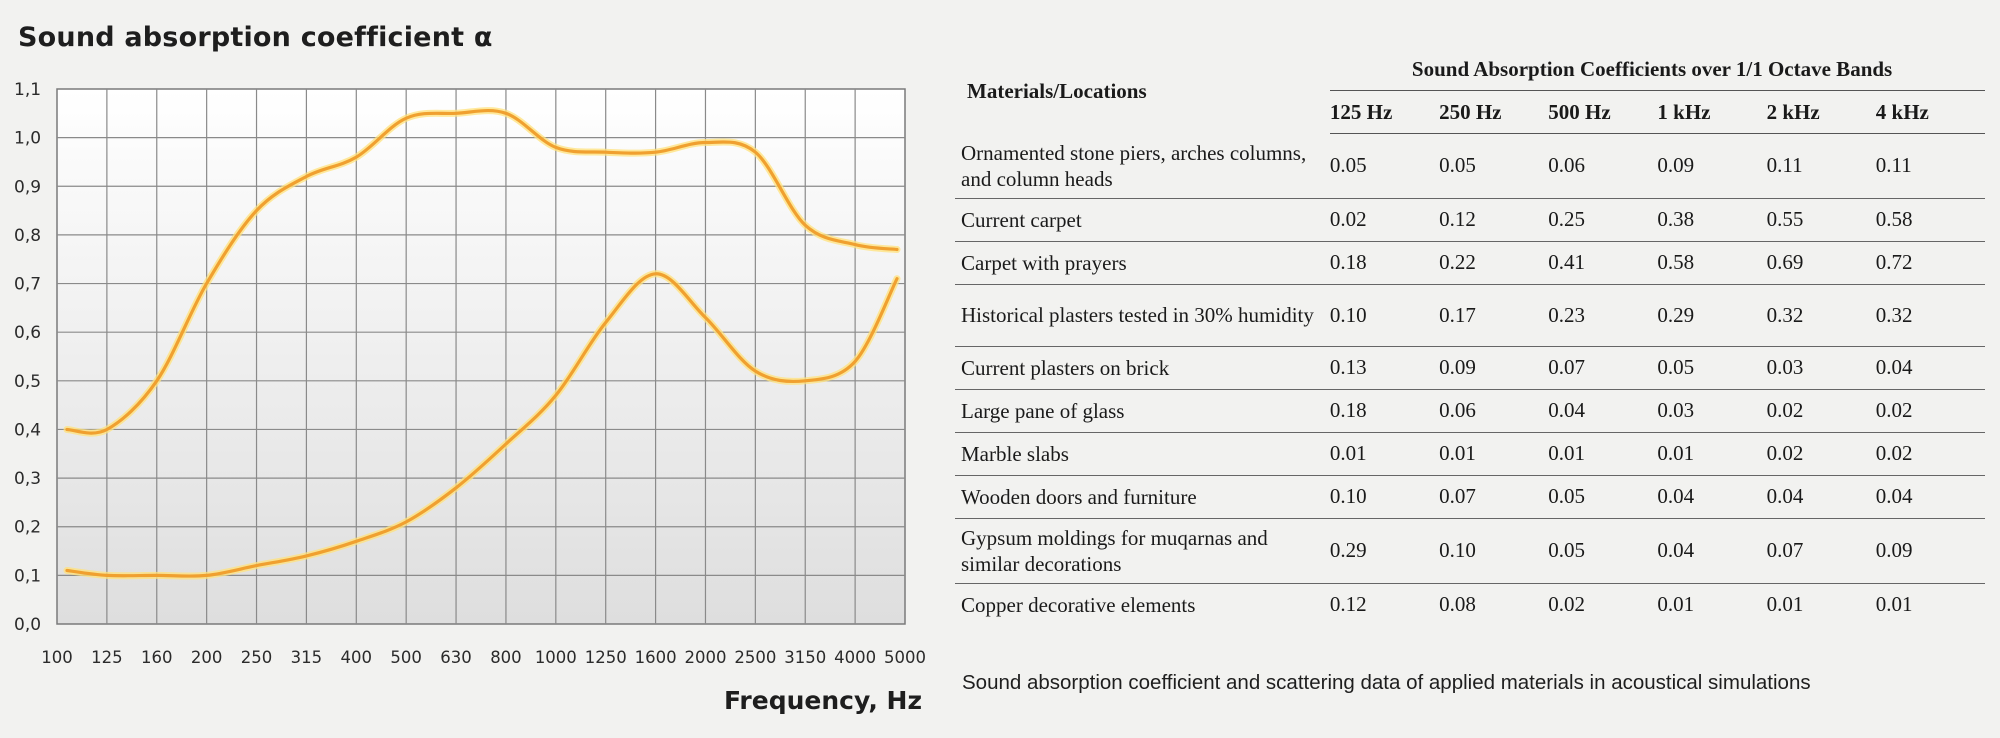 The height and width of the screenshot is (738, 2000). Describe the element at coordinates (1930, 263) in the screenshot. I see `value-cell: 0.72` at that location.